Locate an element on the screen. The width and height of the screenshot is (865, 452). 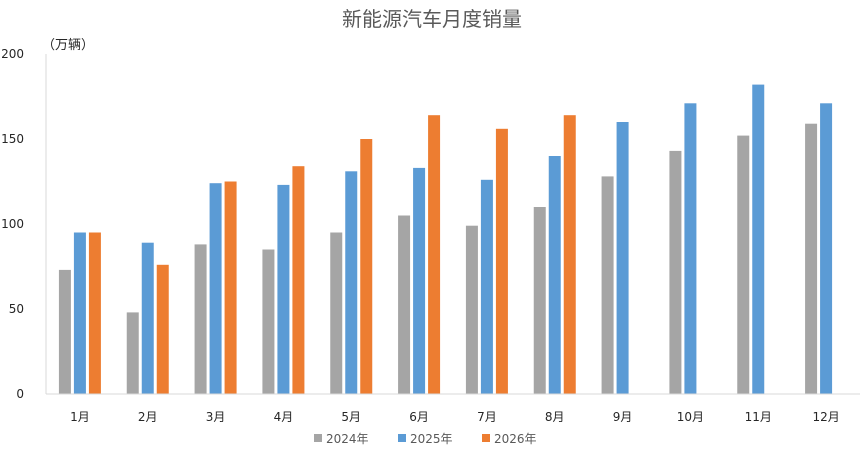
x-tick-label: 5月 is located at coordinates (351, 417).